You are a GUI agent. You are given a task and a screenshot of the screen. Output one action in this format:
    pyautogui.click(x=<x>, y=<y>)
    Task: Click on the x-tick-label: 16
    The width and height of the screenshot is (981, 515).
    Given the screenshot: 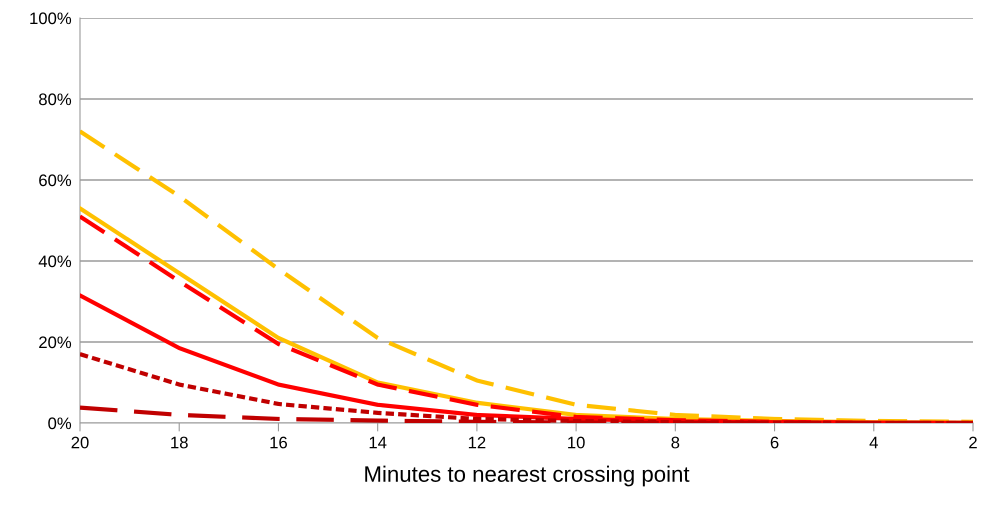 What is the action you would take?
    pyautogui.click(x=278, y=442)
    